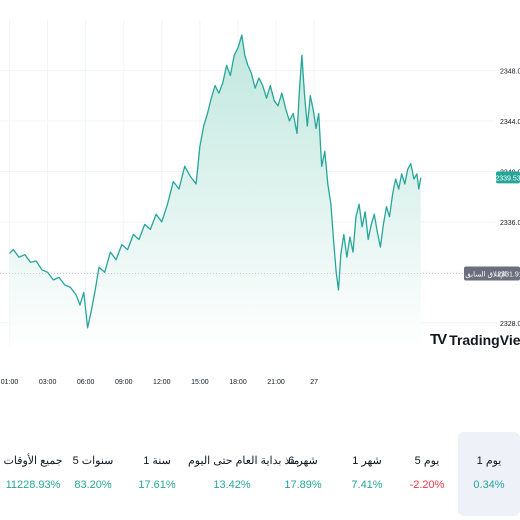 This screenshot has width=520, height=520. What do you see at coordinates (157, 485) in the screenshot?
I see `period-value: 17.61%` at bounding box center [157, 485].